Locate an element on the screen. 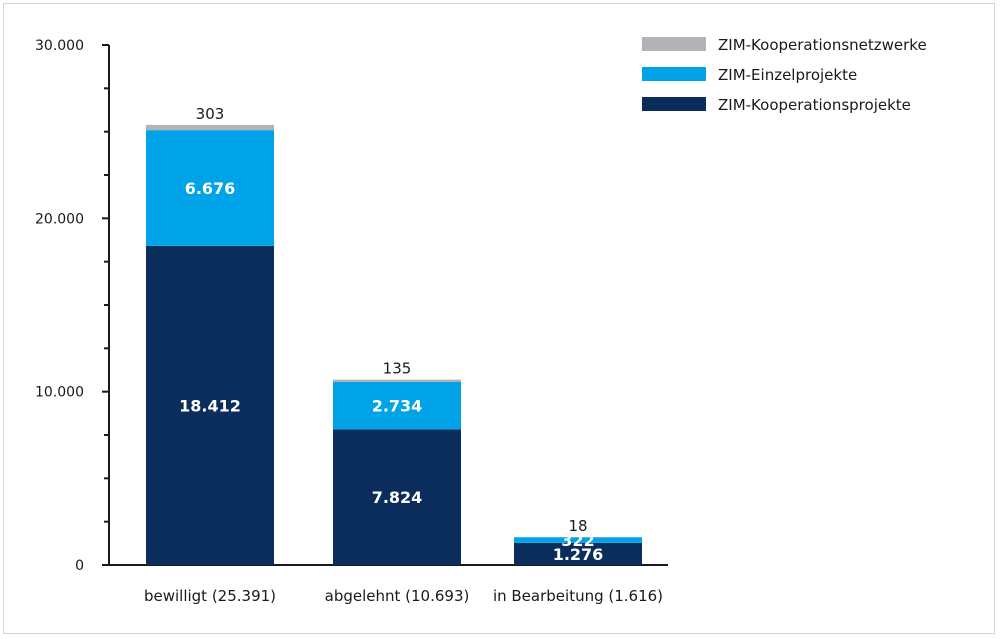 Image resolution: width=1000 pixels, height=639 pixels. bar-segment-label: 322 is located at coordinates (577, 540).